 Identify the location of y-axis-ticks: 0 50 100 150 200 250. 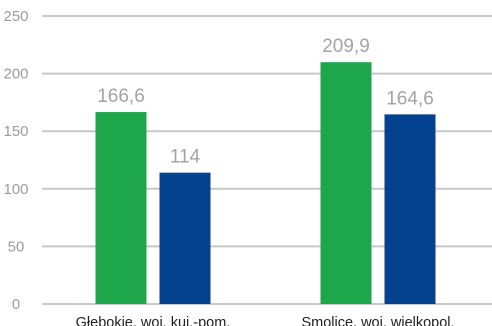
(15, 160).